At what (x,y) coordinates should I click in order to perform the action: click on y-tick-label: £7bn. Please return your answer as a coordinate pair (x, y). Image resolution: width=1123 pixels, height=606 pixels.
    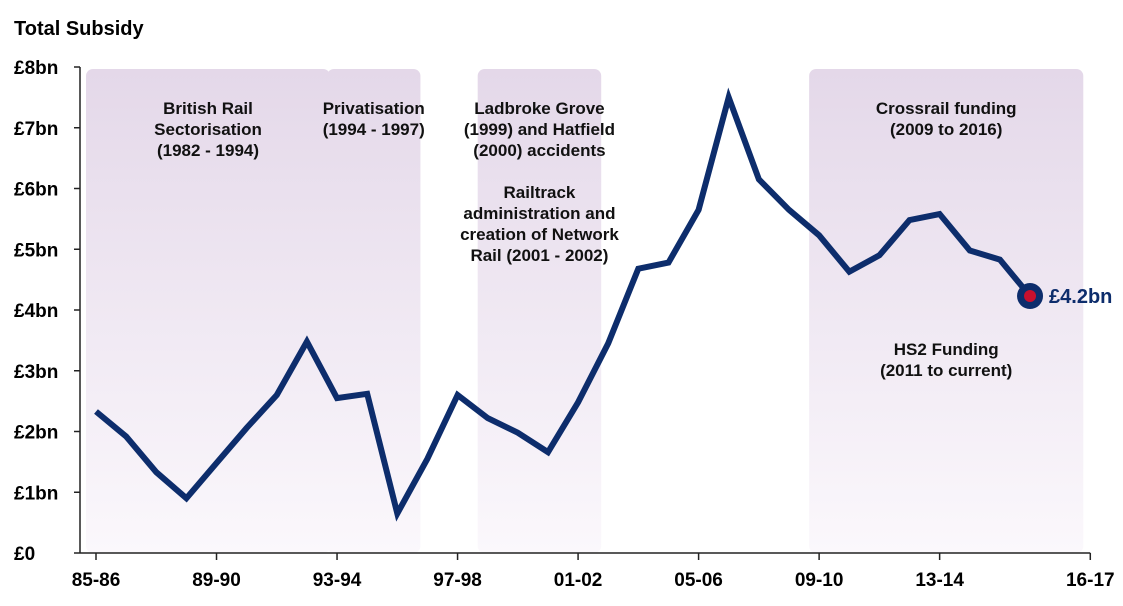
    Looking at the image, I should click on (36, 129).